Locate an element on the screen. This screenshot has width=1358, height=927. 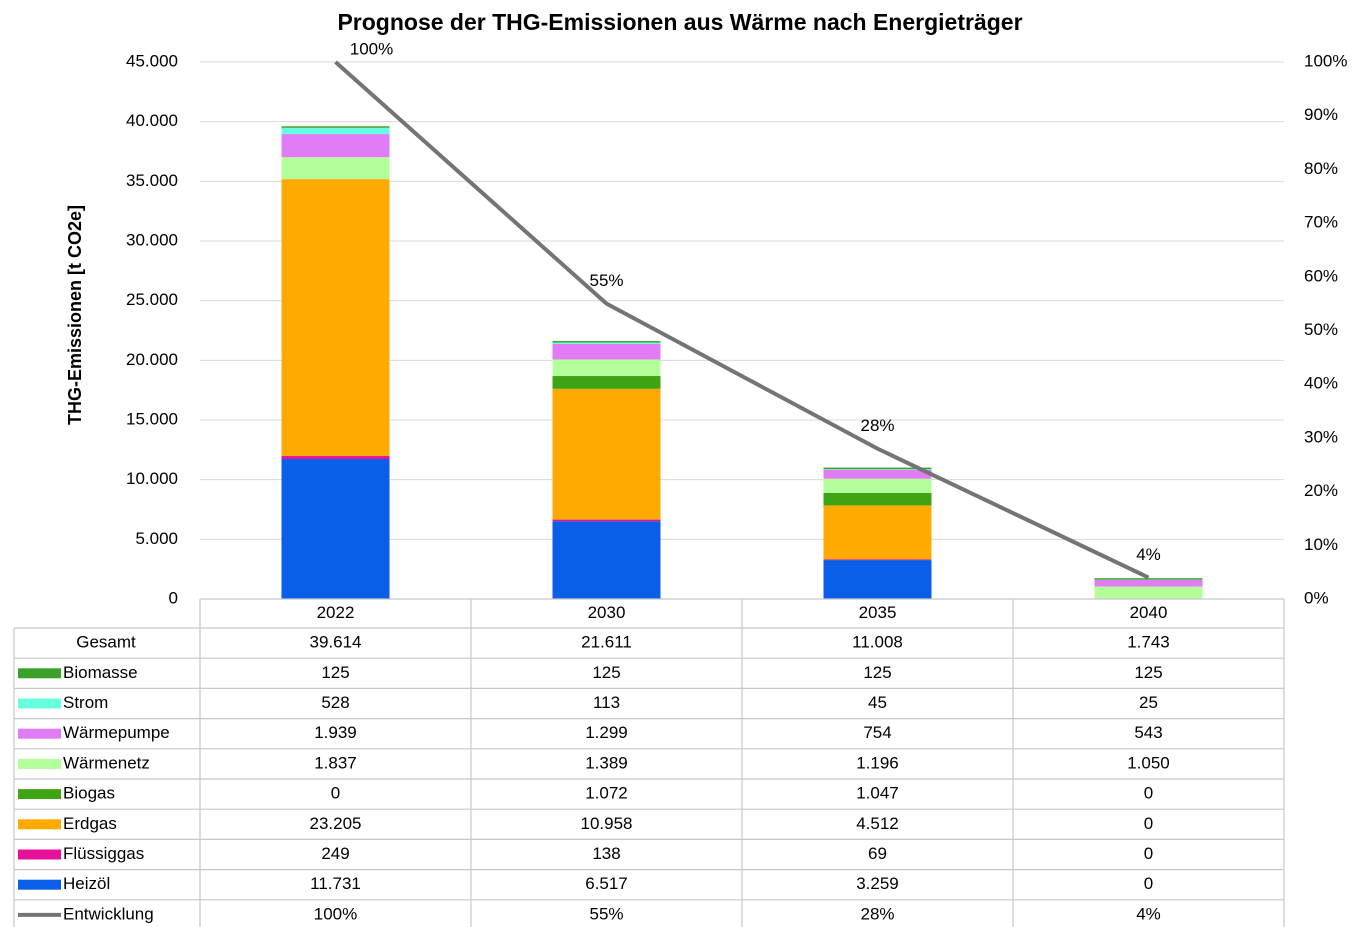
y-tick-label: 35.000 is located at coordinates (152, 180).